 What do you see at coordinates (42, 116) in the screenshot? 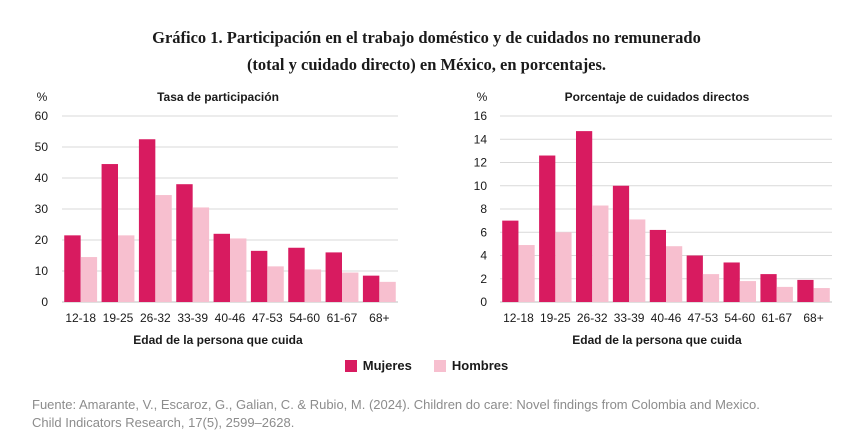
I see `panel1-ytick-label: 60` at bounding box center [42, 116].